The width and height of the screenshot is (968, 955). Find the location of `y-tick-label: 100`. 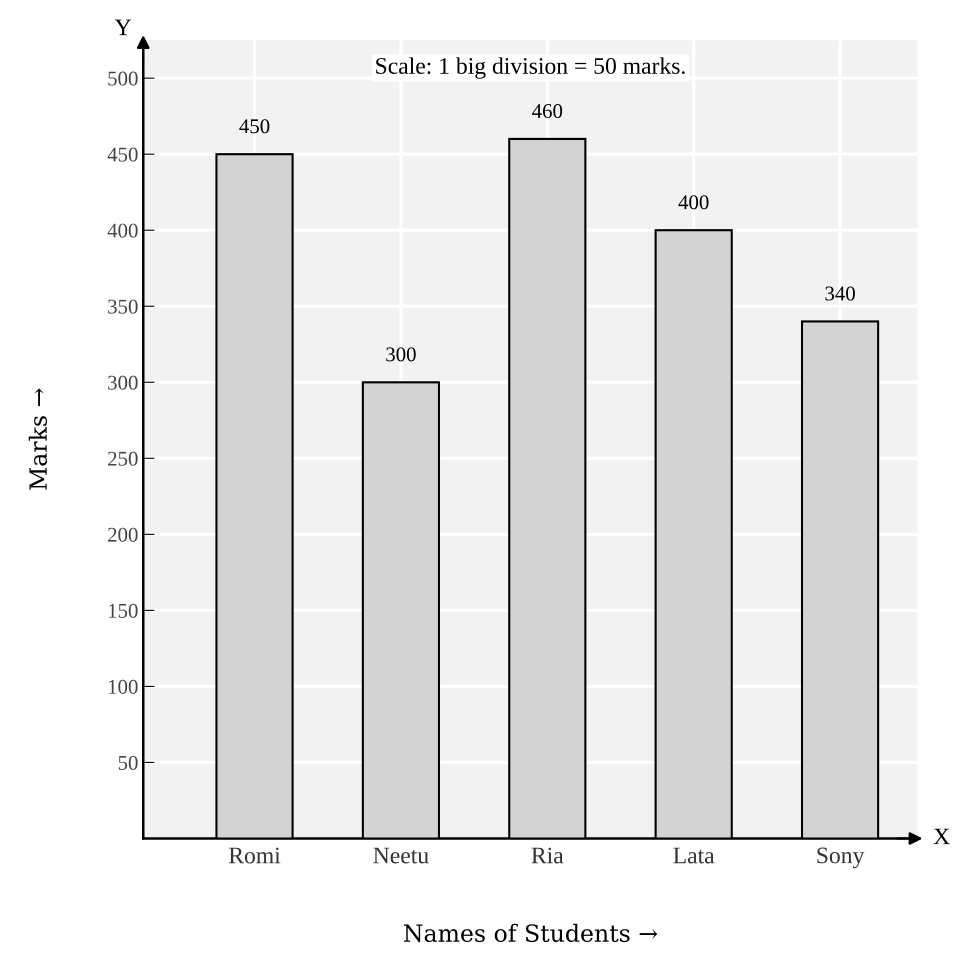

y-tick-label: 100 is located at coordinates (123, 687).